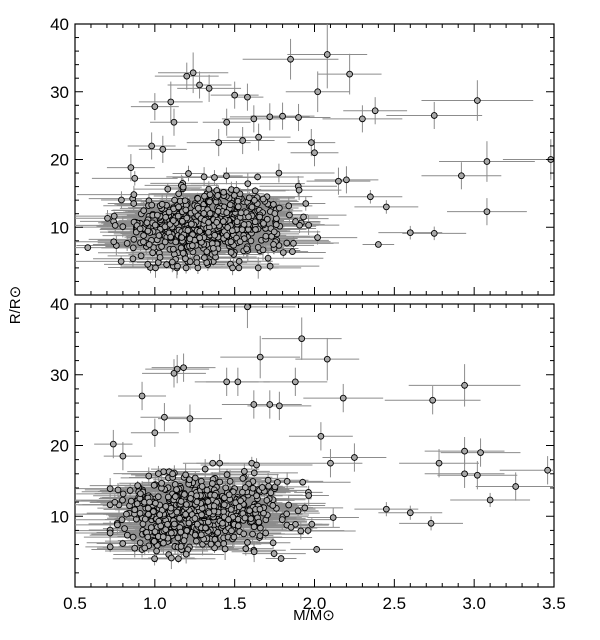 The width and height of the screenshot is (600, 640). I want to click on bottom-ytick-label: 30, so click(59, 375).